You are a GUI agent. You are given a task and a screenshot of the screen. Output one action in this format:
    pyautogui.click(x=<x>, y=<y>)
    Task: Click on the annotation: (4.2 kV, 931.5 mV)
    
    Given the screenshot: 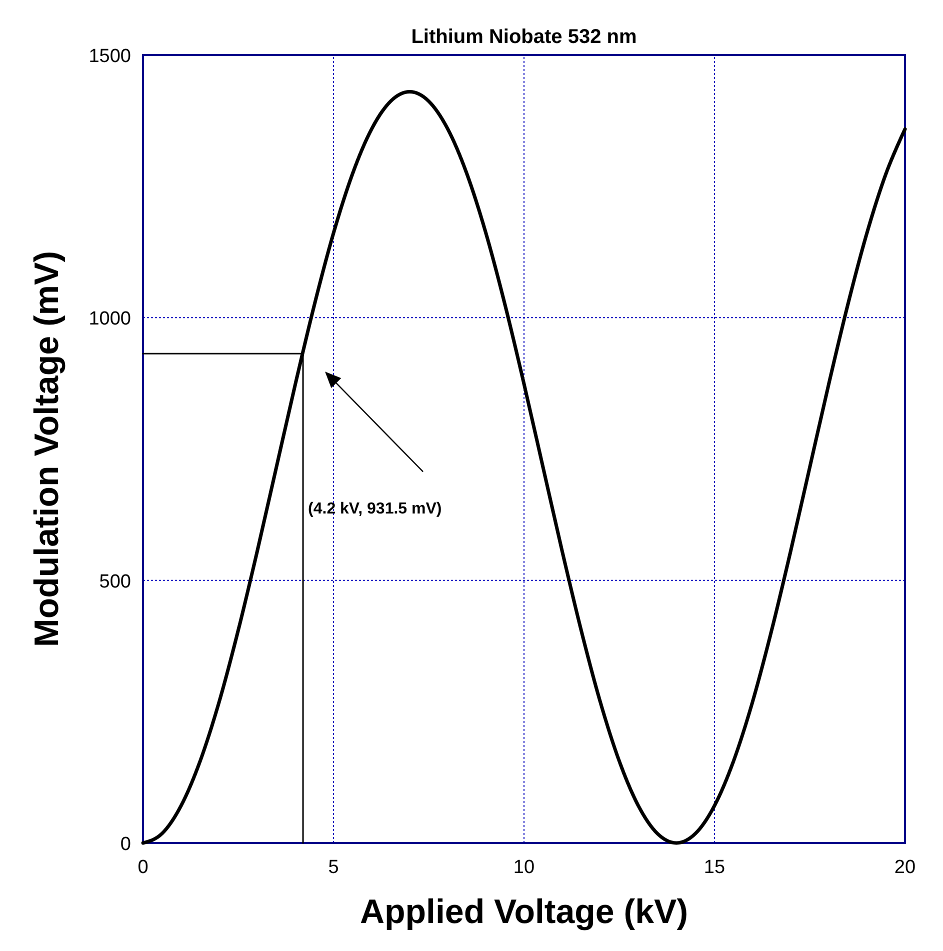 What is the action you would take?
    pyautogui.click(x=375, y=509)
    